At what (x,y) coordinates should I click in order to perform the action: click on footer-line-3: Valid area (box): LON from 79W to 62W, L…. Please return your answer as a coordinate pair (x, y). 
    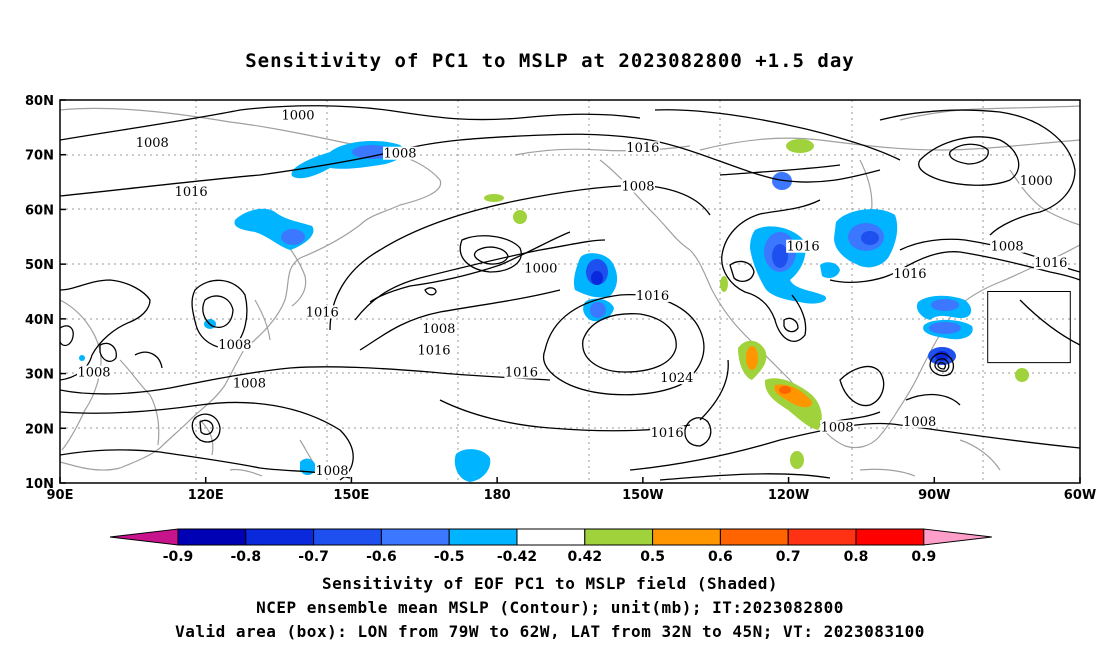
    Looking at the image, I should click on (550, 631).